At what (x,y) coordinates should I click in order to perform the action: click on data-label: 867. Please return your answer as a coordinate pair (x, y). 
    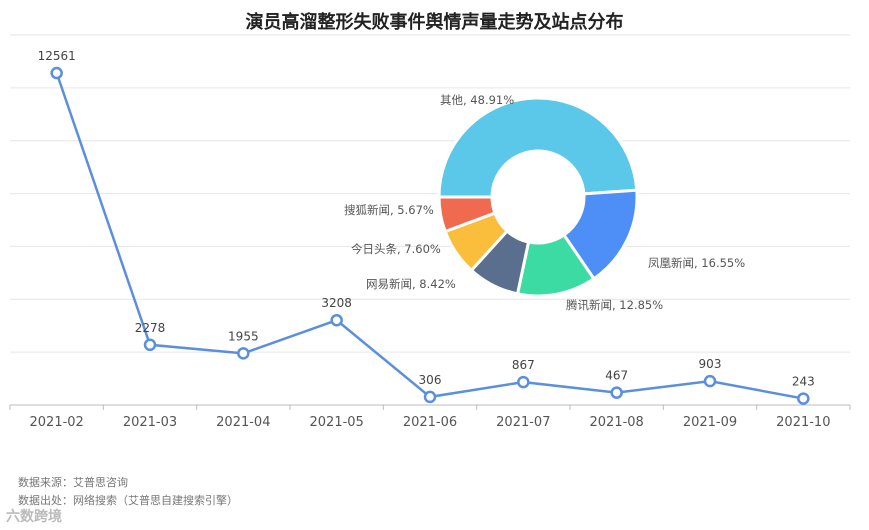
    Looking at the image, I should click on (523, 365).